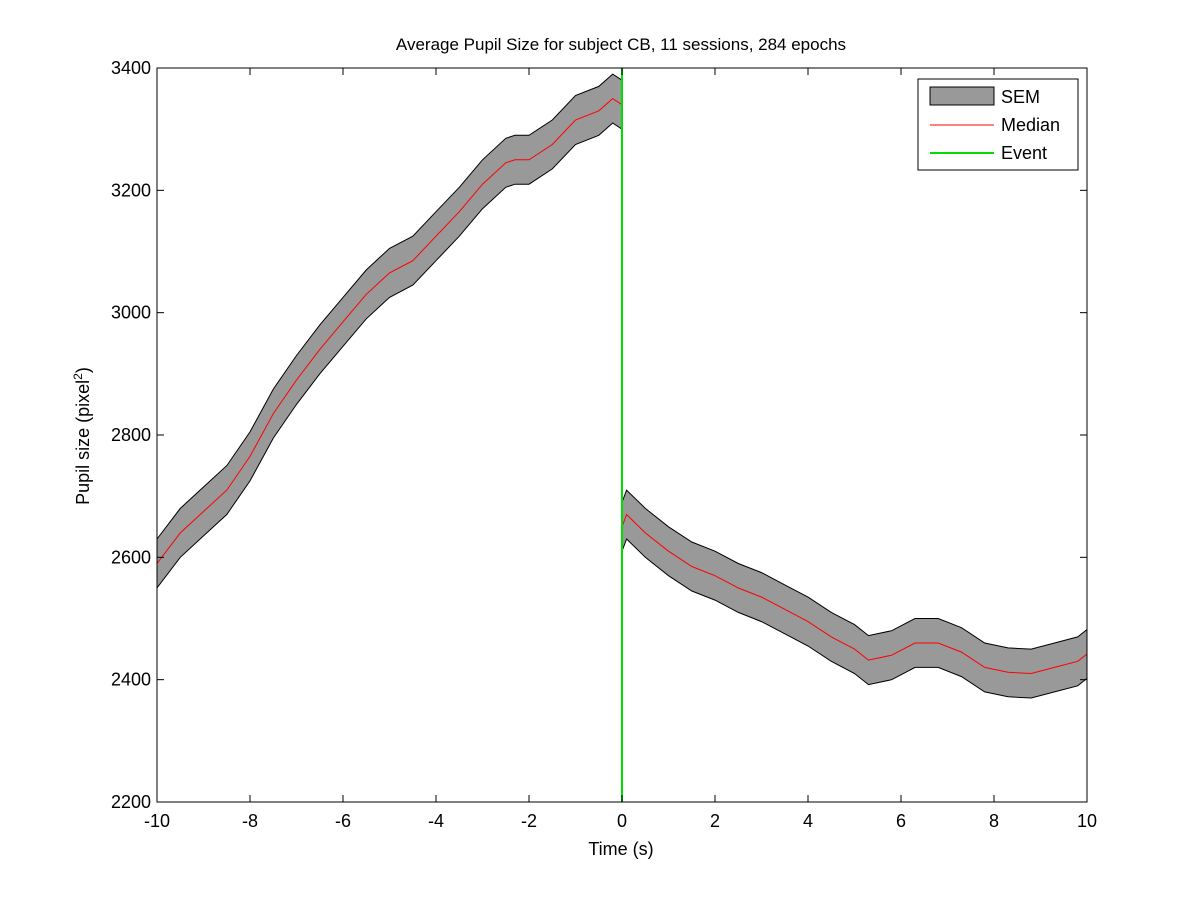 The height and width of the screenshot is (901, 1201). I want to click on x-axis-label: Time (s), so click(620, 849).